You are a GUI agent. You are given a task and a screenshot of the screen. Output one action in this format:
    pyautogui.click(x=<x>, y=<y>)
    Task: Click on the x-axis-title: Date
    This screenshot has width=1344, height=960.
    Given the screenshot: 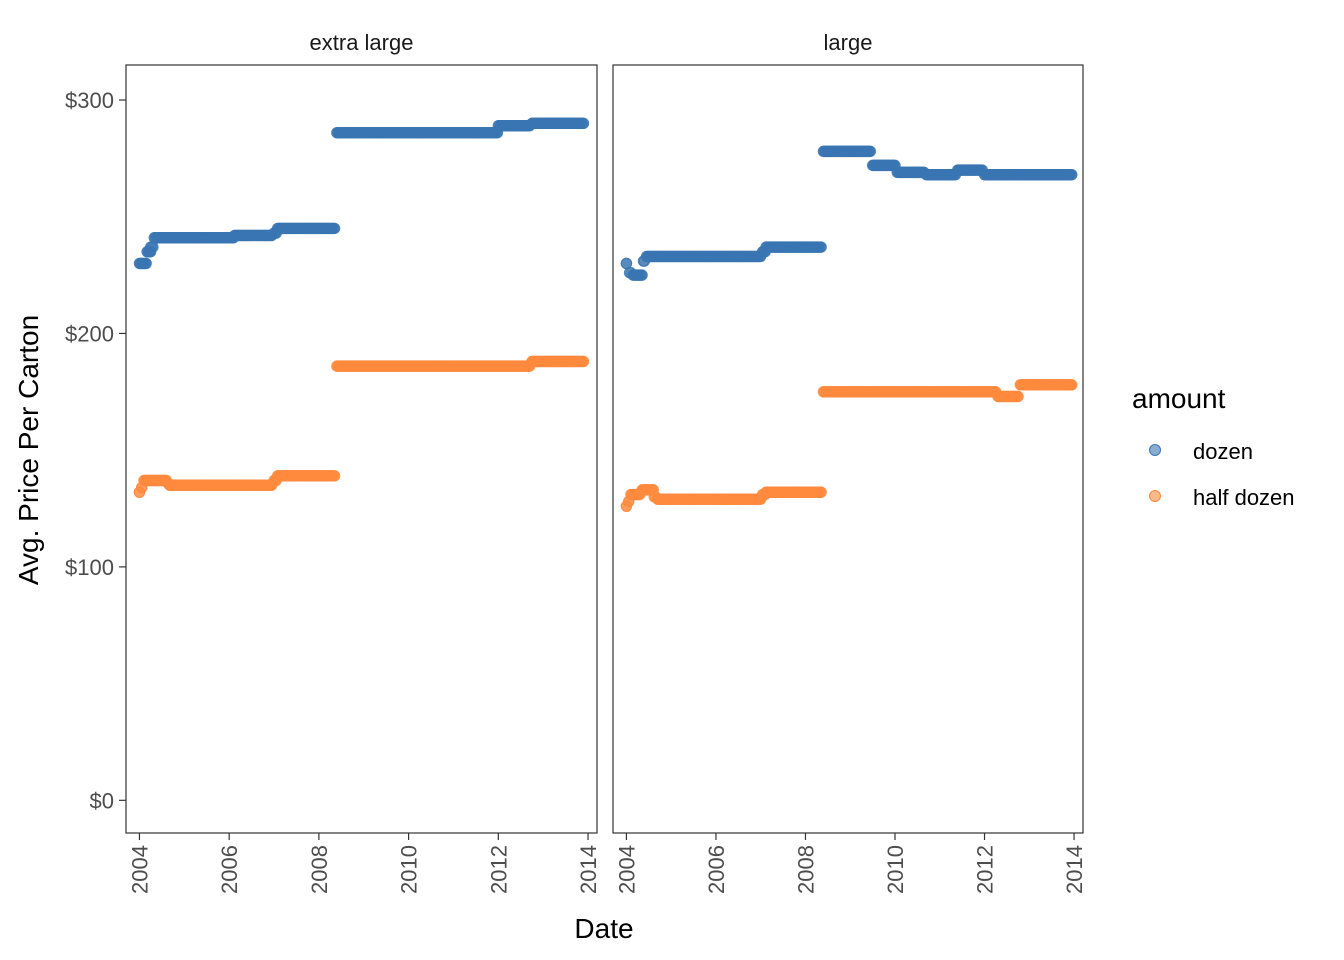 What is the action you would take?
    pyautogui.click(x=603, y=928)
    